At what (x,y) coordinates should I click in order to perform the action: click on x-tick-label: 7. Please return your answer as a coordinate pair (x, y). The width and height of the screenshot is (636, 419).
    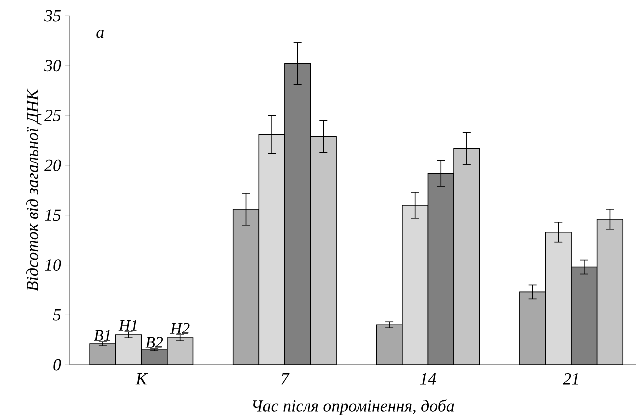
    Looking at the image, I should click on (286, 379).